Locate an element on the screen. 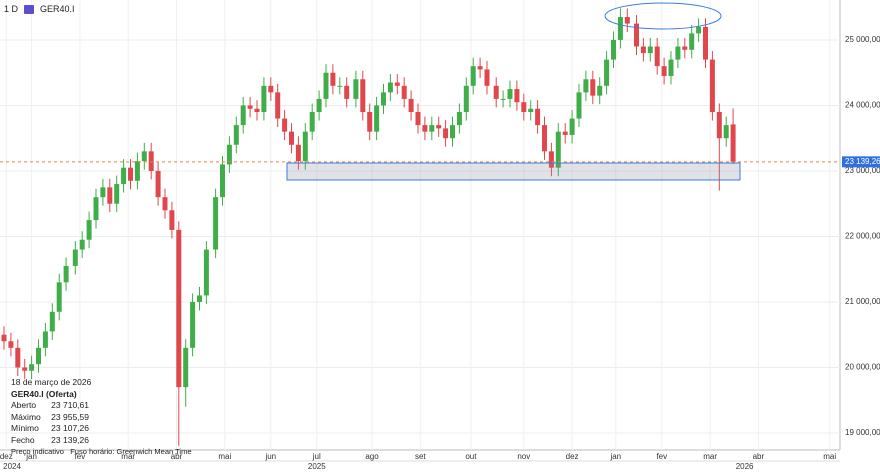 Image resolution: width=880 pixels, height=472 pixels. info-footer: Preço indicativo is located at coordinates (37, 451).